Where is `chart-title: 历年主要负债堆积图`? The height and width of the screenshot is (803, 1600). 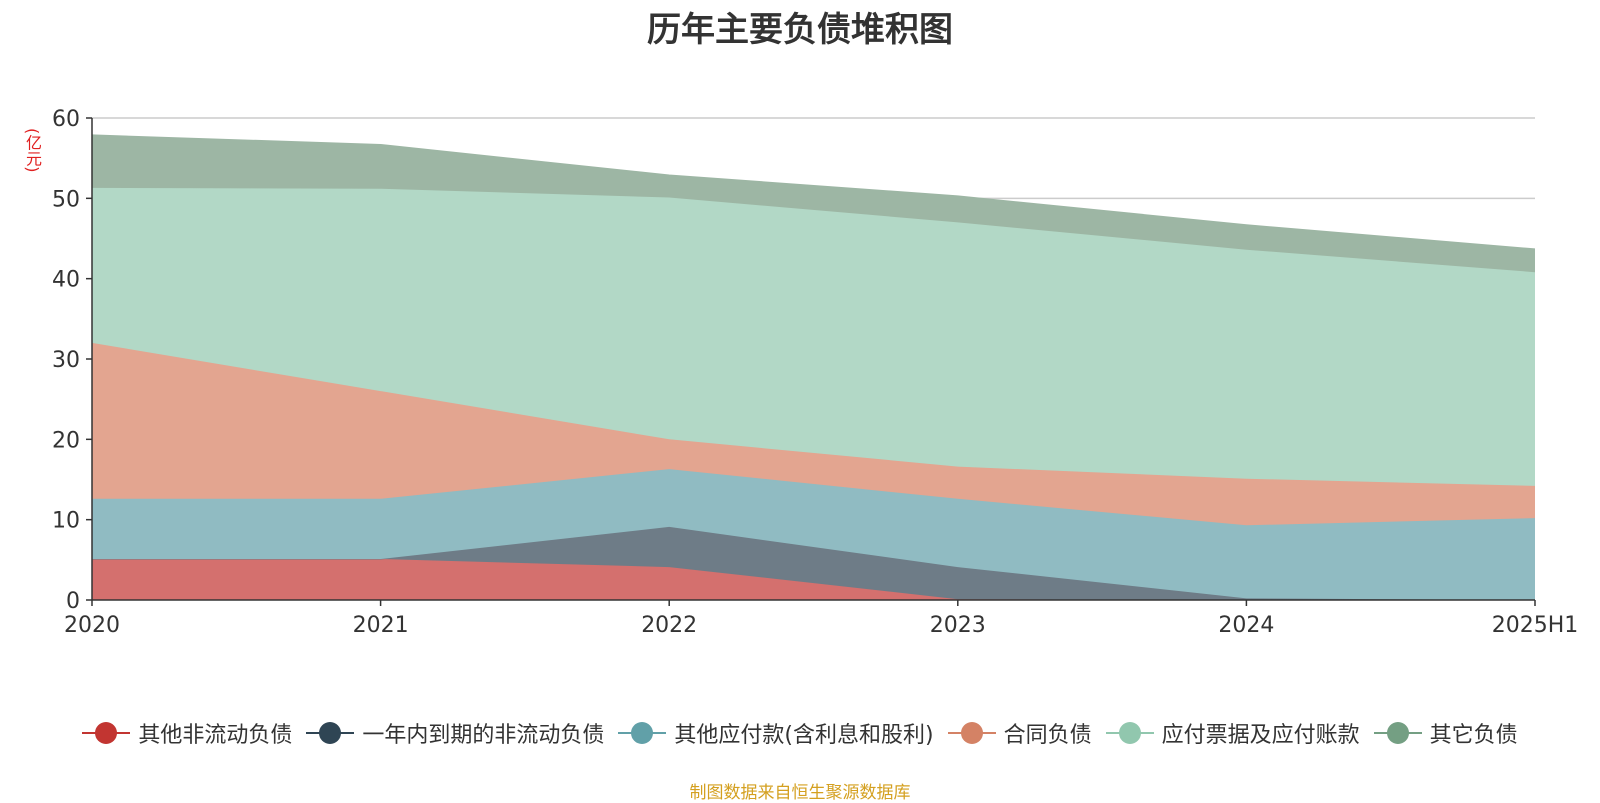 chart-title: 历年主要负债堆积图 is located at coordinates (800, 30).